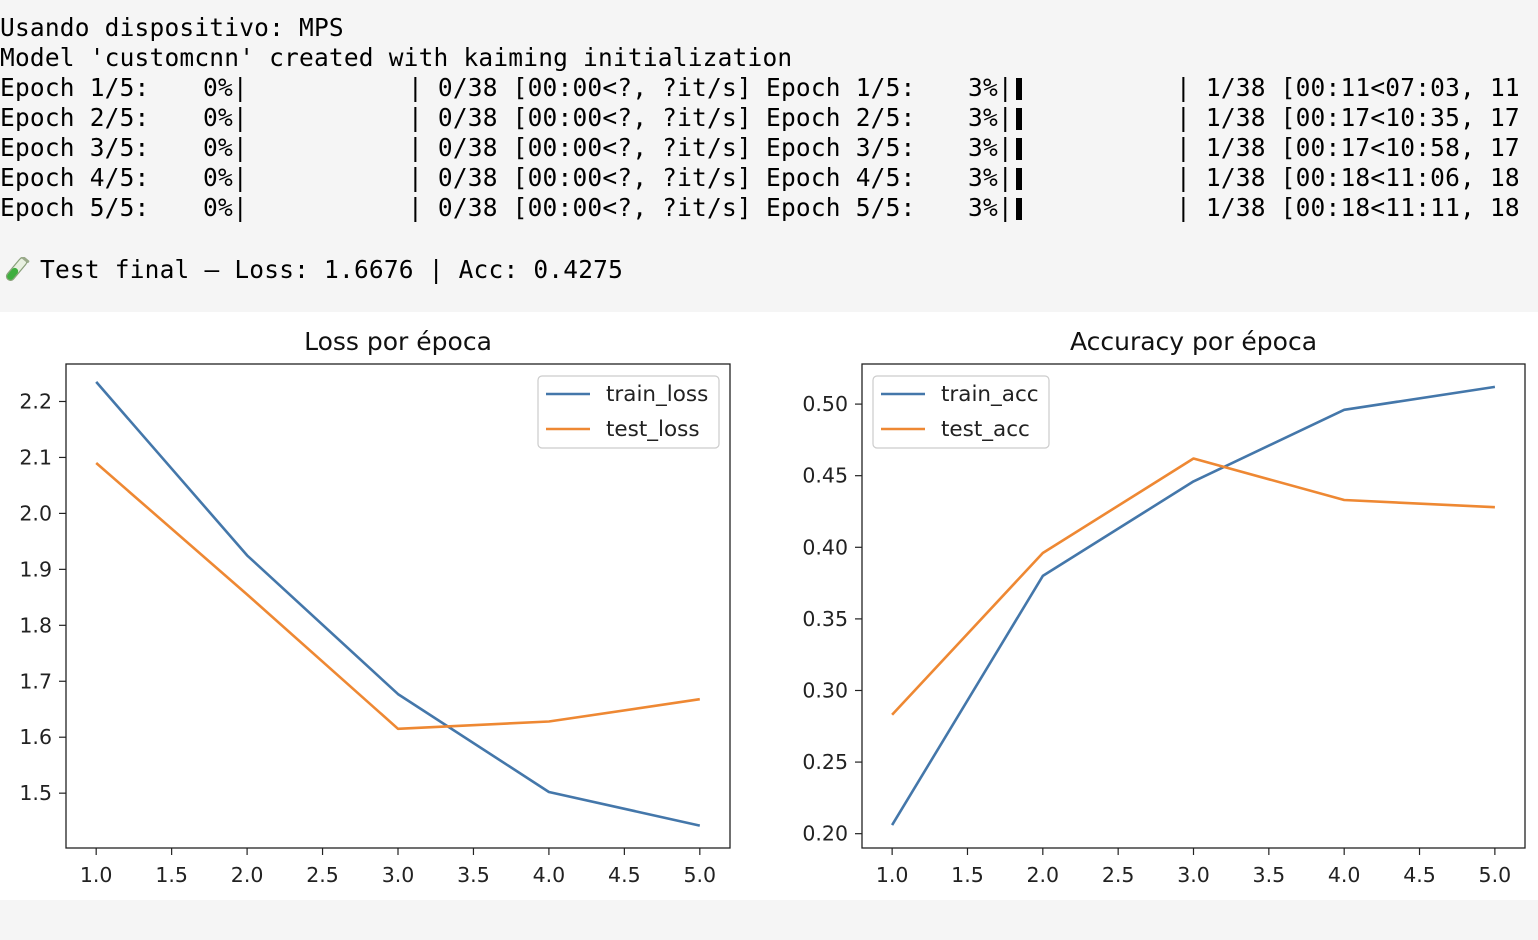 The image size is (1538, 940). Describe the element at coordinates (35, 457) in the screenshot. I see `y-tick-label: 2.1` at that location.